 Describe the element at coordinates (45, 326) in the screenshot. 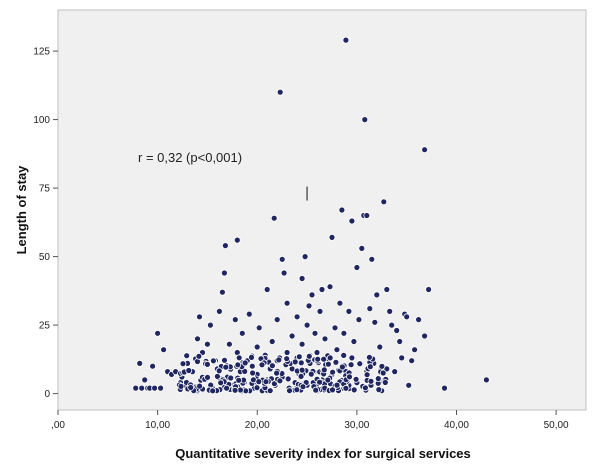

I see `y-tick-label: 25` at that location.